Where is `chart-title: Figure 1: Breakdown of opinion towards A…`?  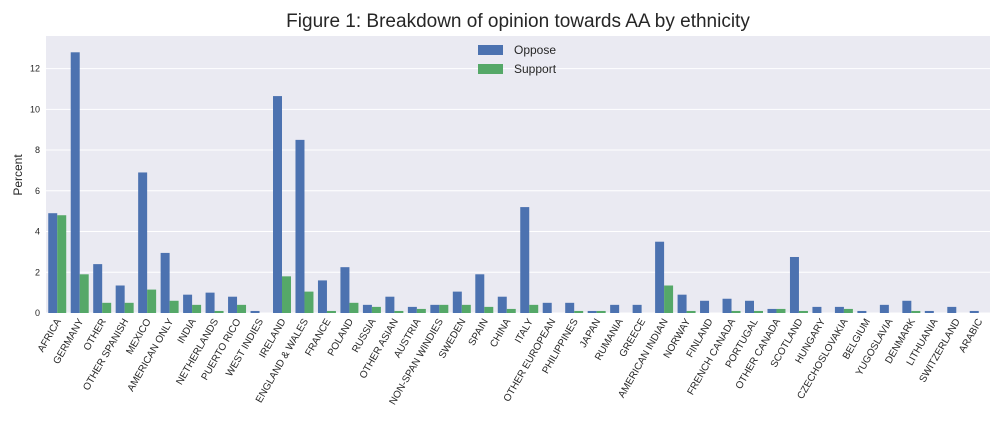 chart-title: Figure 1: Breakdown of opinion towards A… is located at coordinates (518, 21).